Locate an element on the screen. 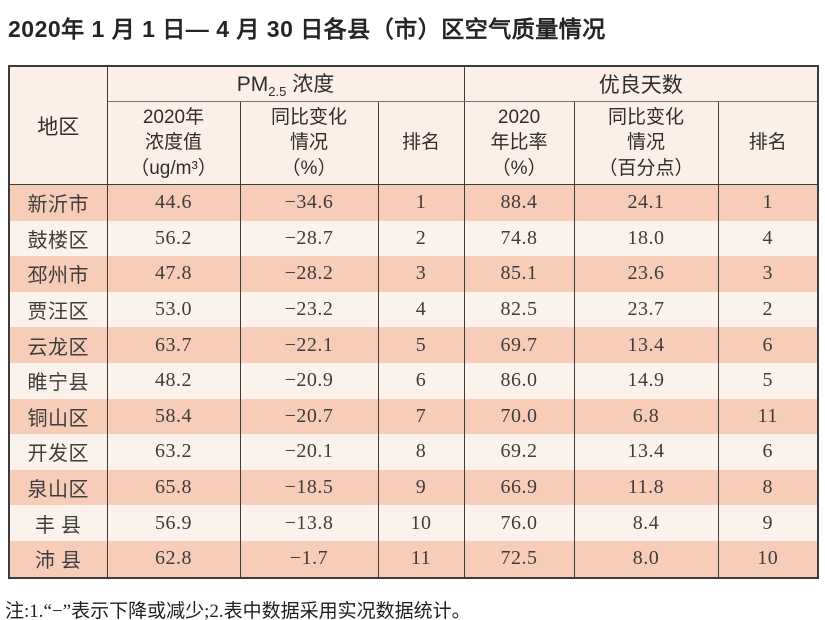 The height and width of the screenshot is (620, 825). cell-pm-value: 56.2 is located at coordinates (173, 238).